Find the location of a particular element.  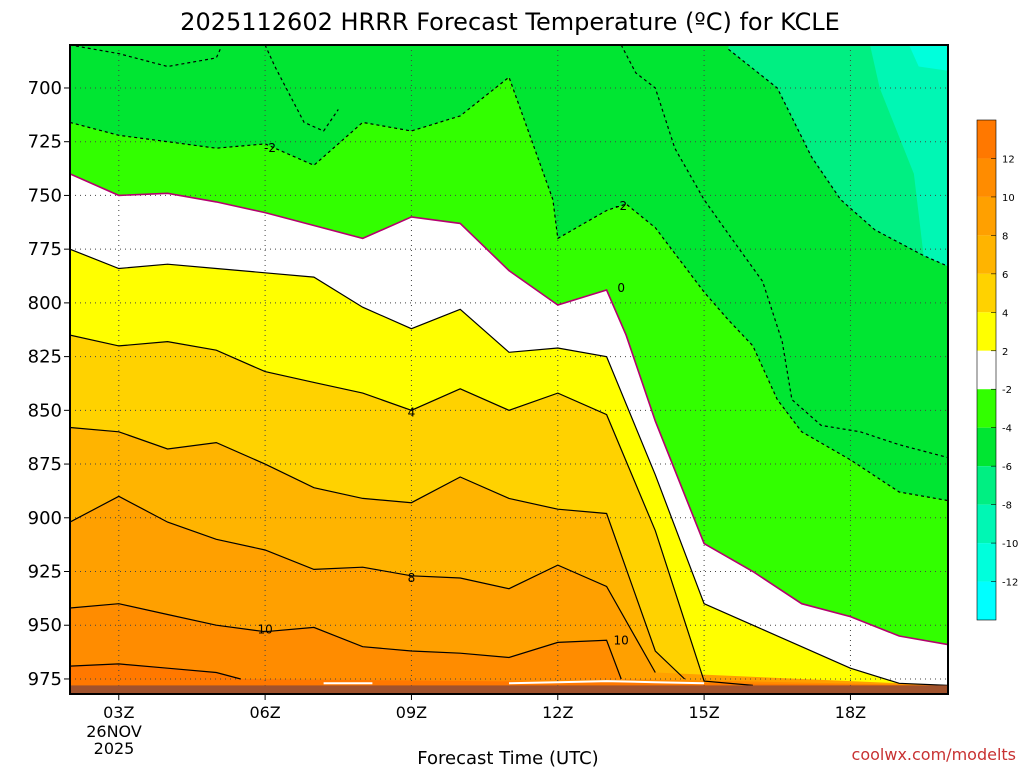

contour-label: 4 is located at coordinates (412, 412).